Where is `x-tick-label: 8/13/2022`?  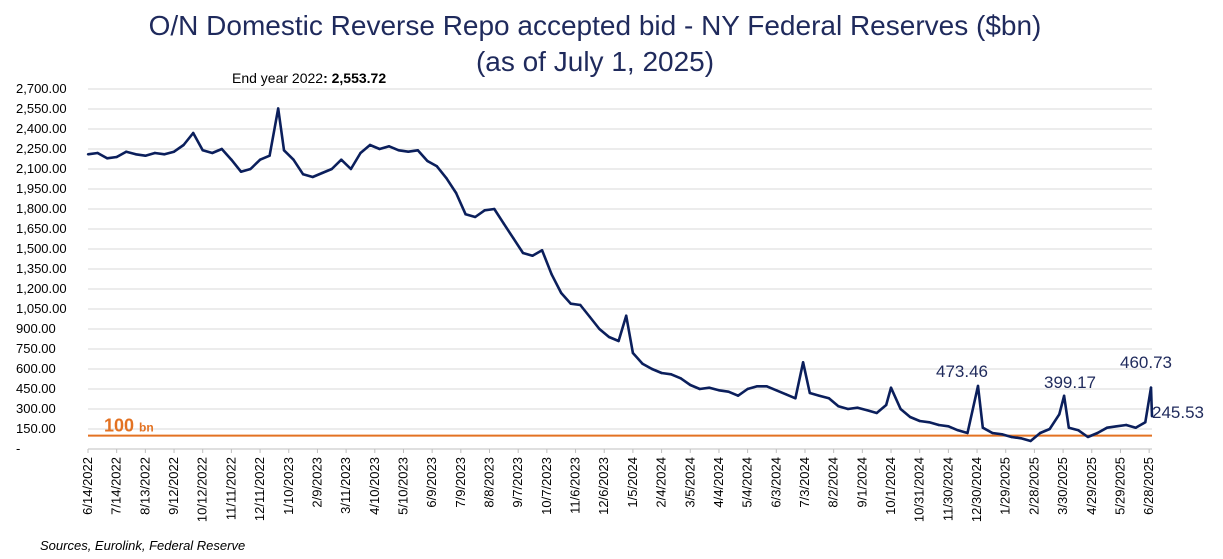
x-tick-label: 8/13/2022 is located at coordinates (144, 486).